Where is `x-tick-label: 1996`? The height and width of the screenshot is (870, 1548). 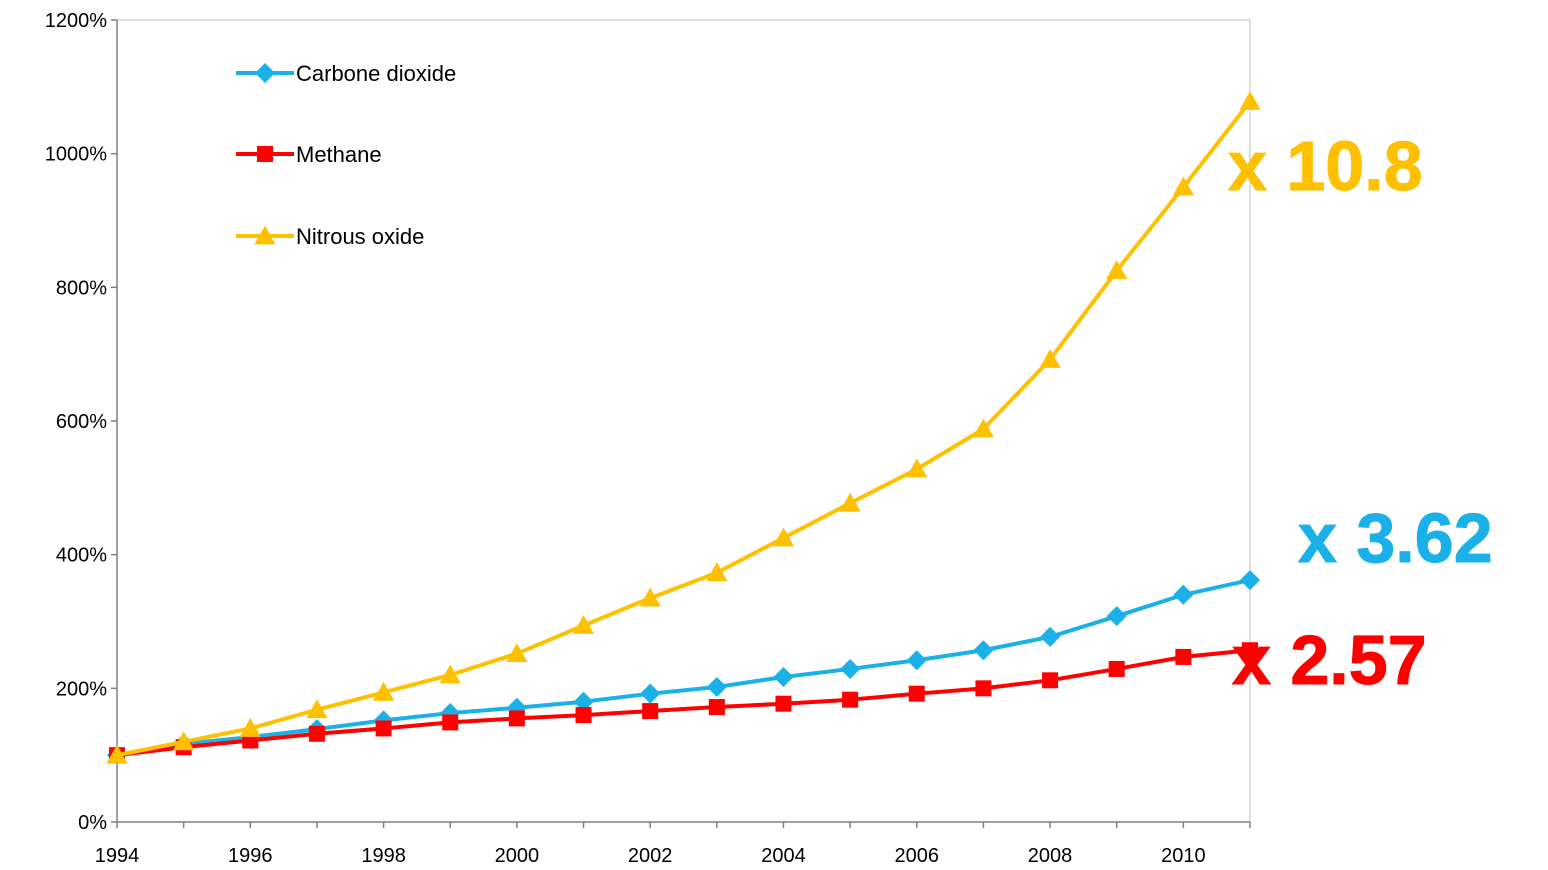 x-tick-label: 1996 is located at coordinates (250, 856).